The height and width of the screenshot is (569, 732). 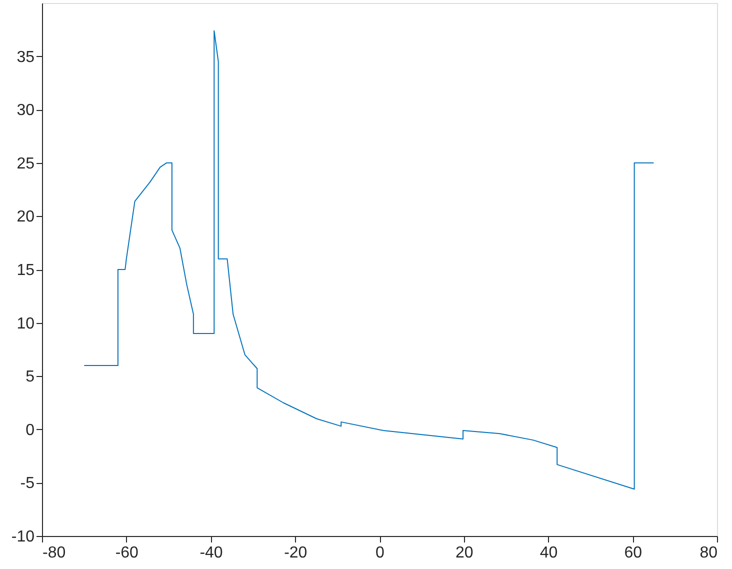 What do you see at coordinates (633, 553) in the screenshot?
I see `x-tick-label: 60` at bounding box center [633, 553].